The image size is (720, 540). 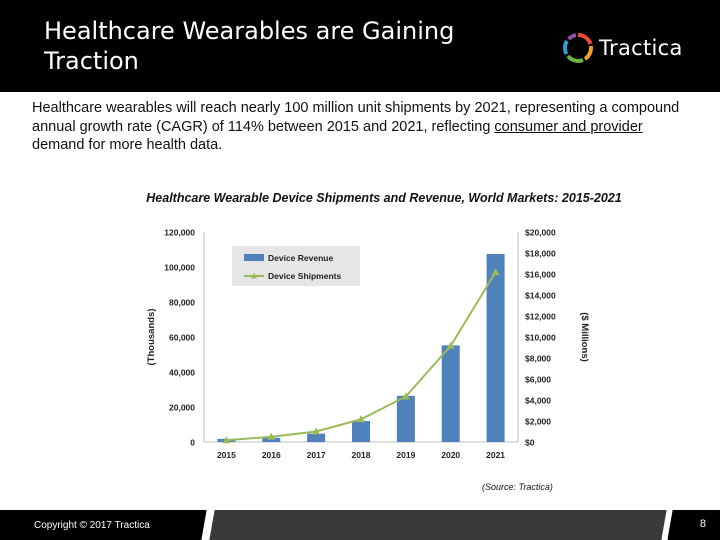 I want to click on right-tick-label: $18,000, so click(x=540, y=254).